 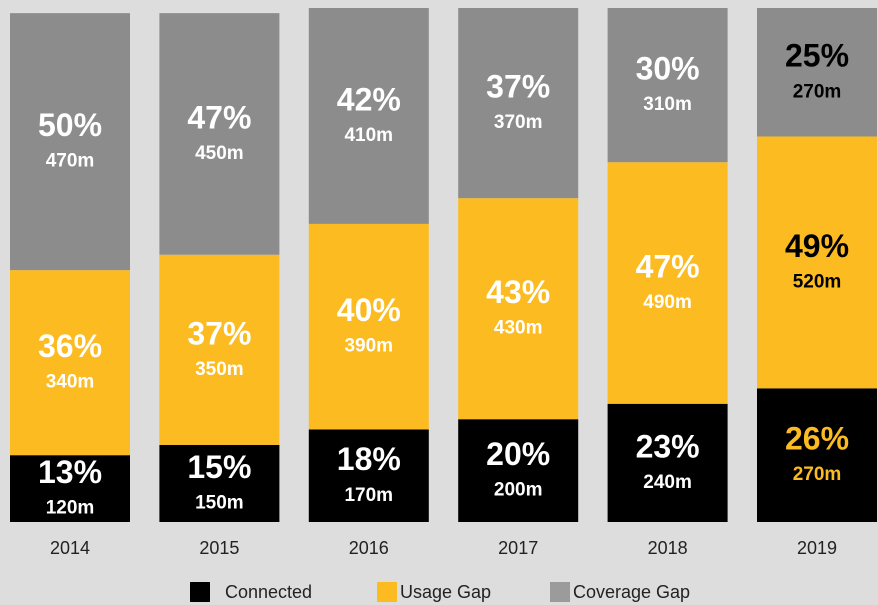 What do you see at coordinates (368, 346) in the screenshot?
I see `count-label: 390m` at bounding box center [368, 346].